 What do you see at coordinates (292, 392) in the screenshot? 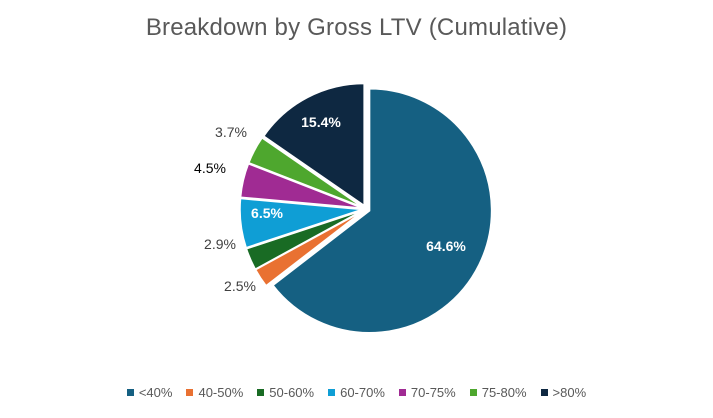
I see `legend-label: 50-60%` at bounding box center [292, 392].